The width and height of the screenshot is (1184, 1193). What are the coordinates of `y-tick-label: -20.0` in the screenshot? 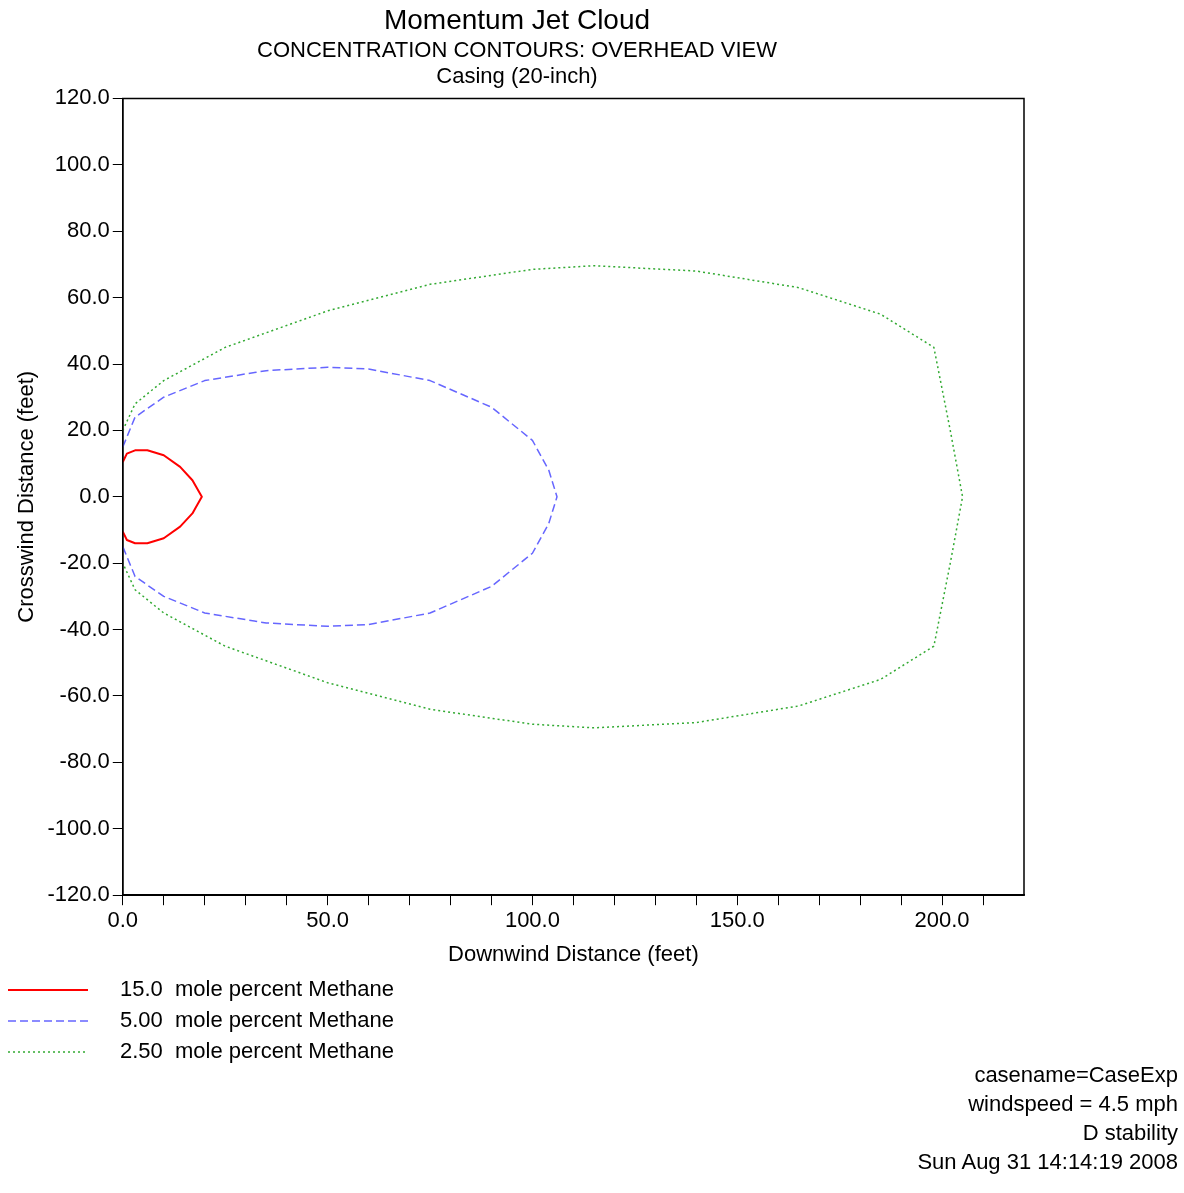 It's located at (84, 562).